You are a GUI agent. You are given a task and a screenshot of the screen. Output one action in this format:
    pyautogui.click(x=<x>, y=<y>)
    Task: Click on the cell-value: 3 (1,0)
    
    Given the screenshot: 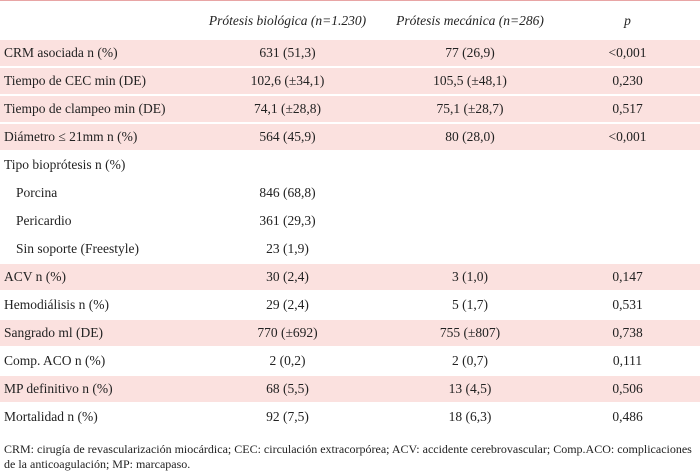 What is the action you would take?
    pyautogui.click(x=470, y=277)
    